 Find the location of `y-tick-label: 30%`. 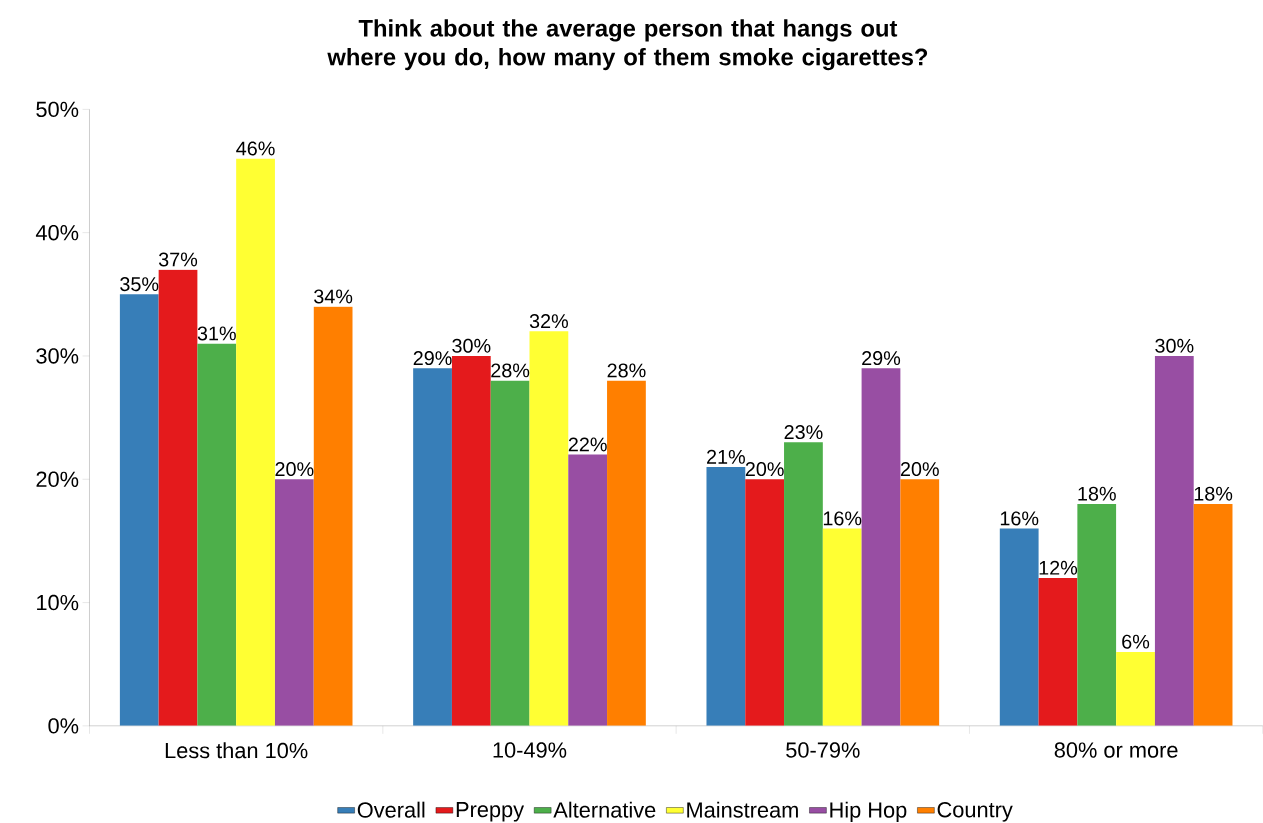

y-tick-label: 30% is located at coordinates (57, 356).